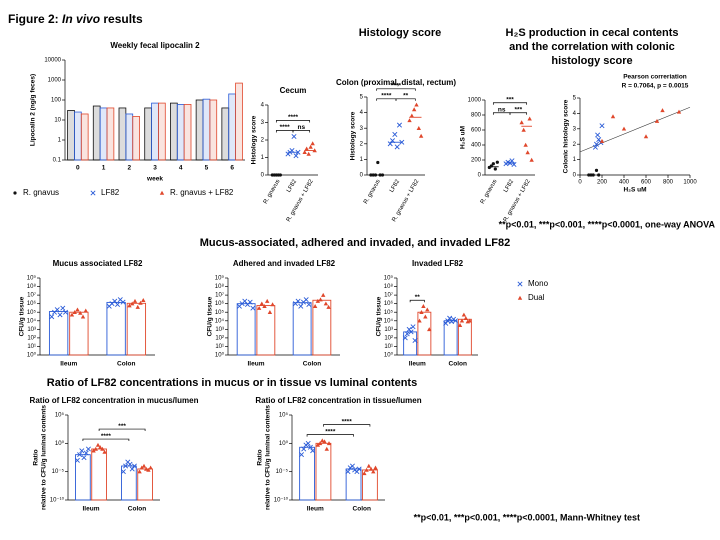 The height and width of the screenshot is (540, 720). Describe the element at coordinates (362, 144) in the screenshot. I see `y-tick-label: 2` at that location.